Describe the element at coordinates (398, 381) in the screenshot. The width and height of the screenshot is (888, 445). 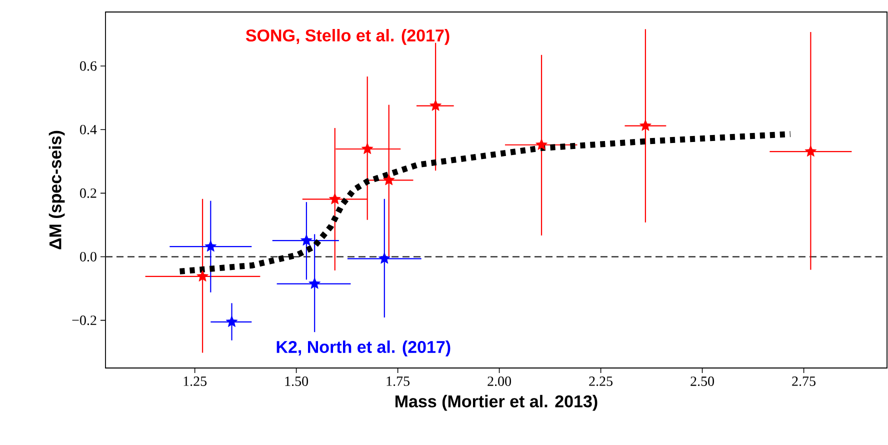
I see `x-tick-label: 1.75` at that location.